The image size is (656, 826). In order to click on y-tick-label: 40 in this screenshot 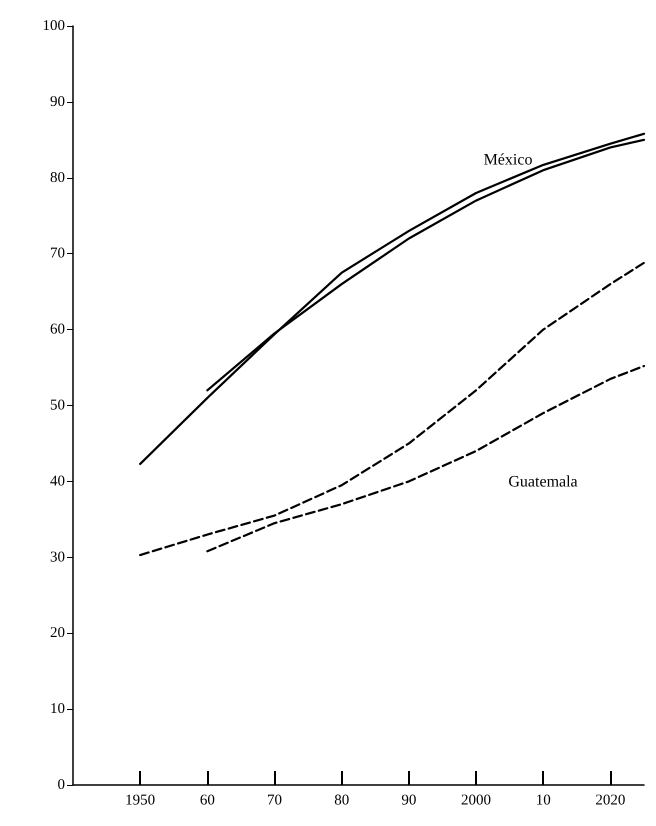, I will do `click(57, 481)`.